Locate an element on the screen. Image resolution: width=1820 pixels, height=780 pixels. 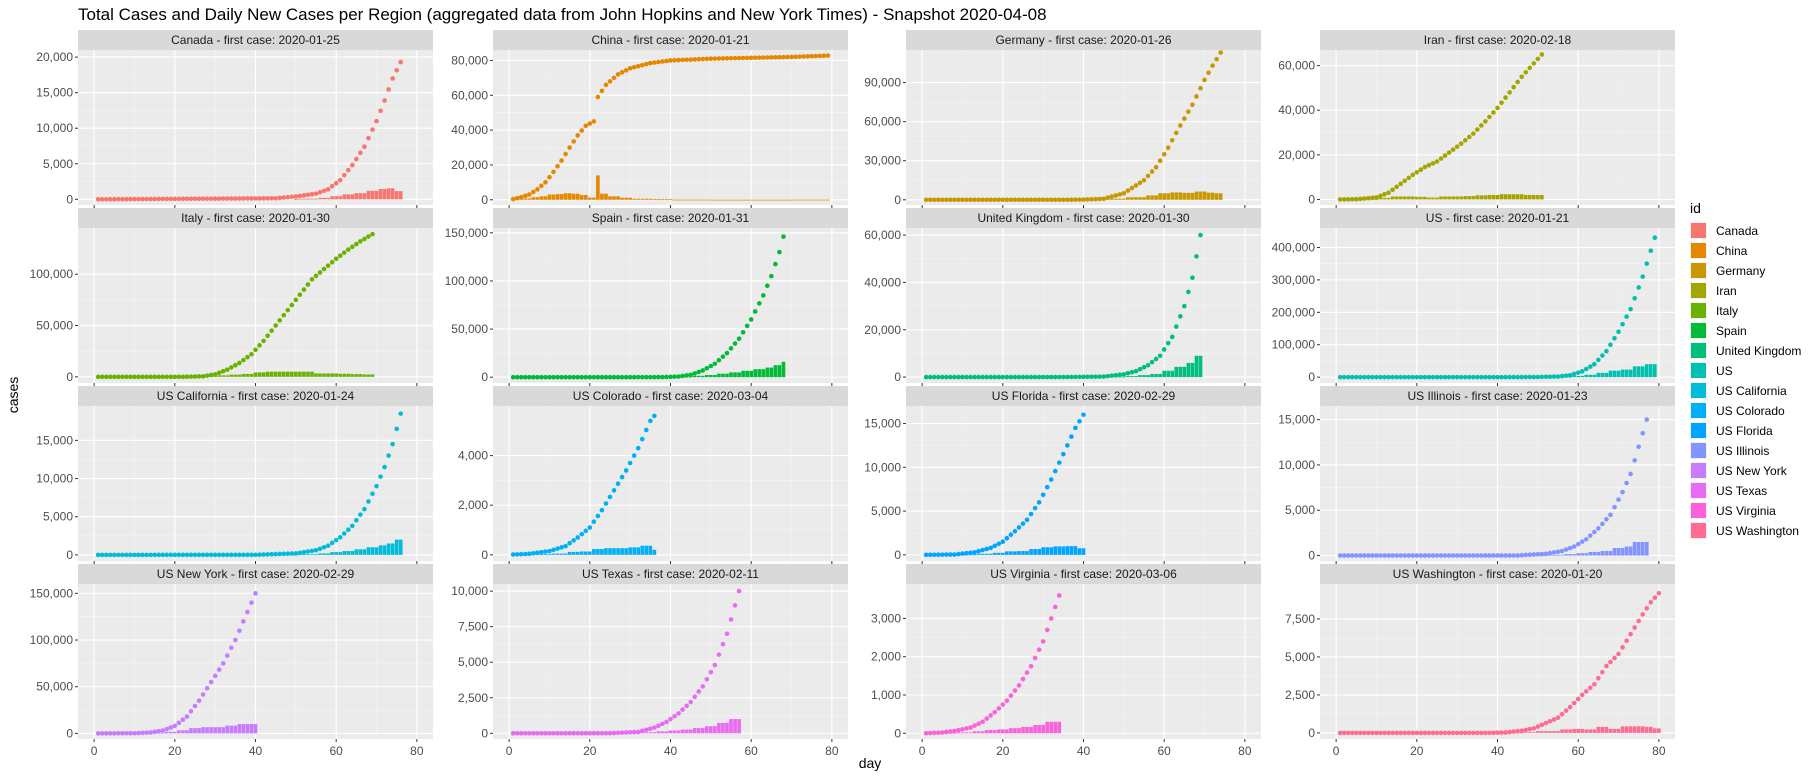
legend-label: Germany is located at coordinates (1740, 271).